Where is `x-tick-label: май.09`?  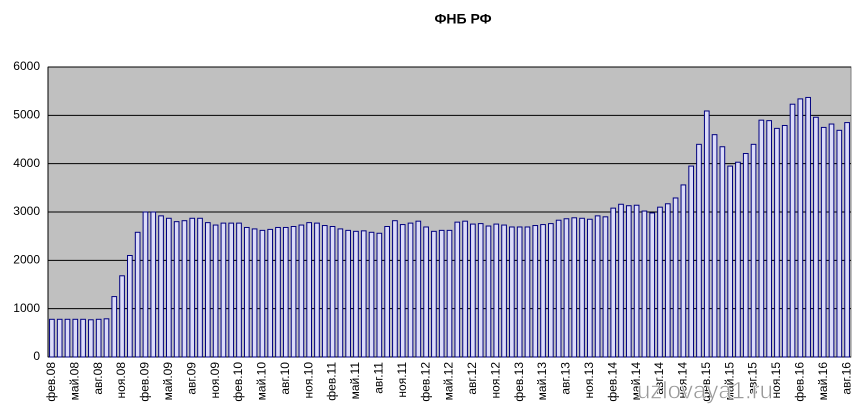 x-tick-label: май.09 is located at coordinates (168, 381).